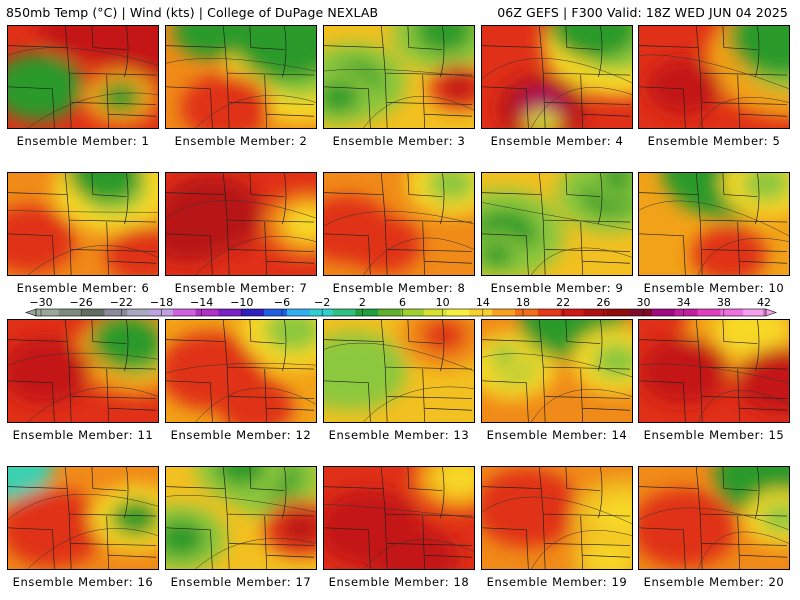  Describe the element at coordinates (644, 302) in the screenshot. I see `colorbar-tick-label: 30` at that location.